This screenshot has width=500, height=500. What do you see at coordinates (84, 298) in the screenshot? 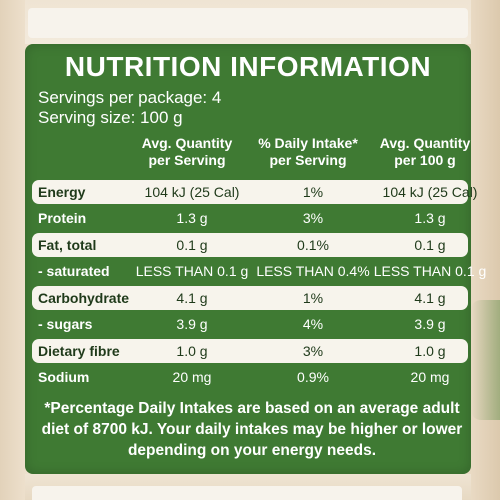
I see `nutrient-name: Carbohydrate` at bounding box center [84, 298].